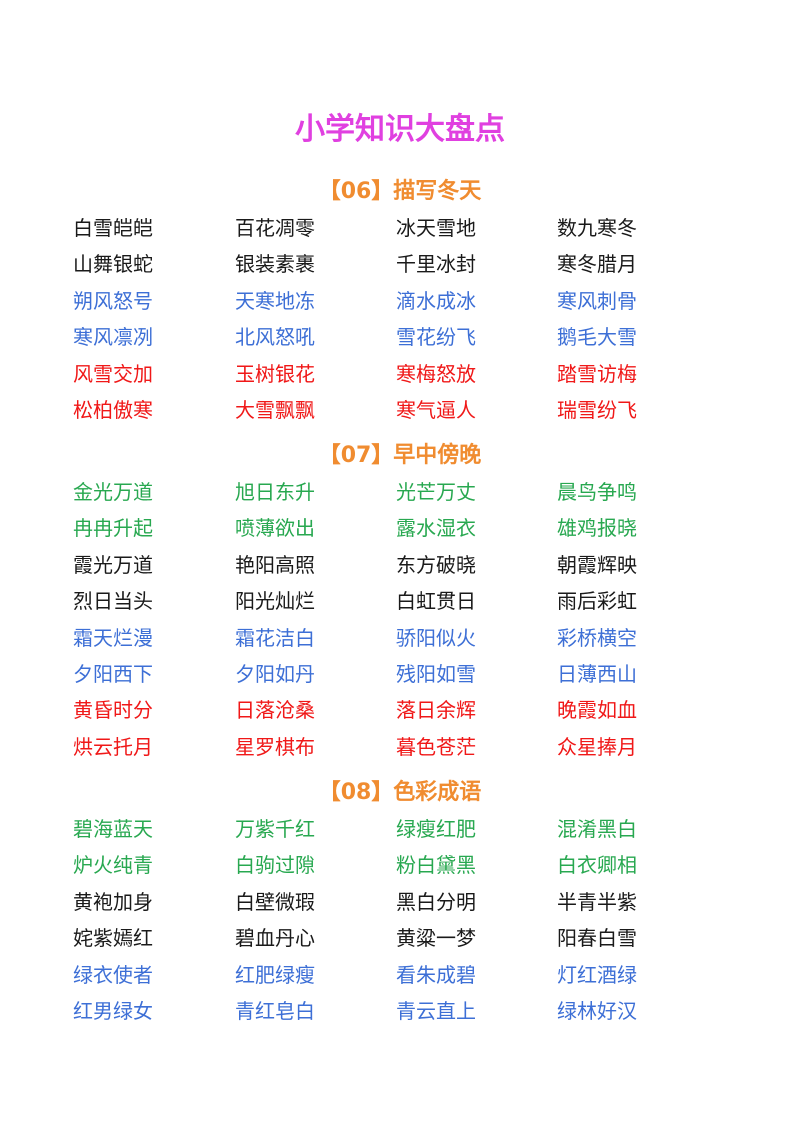 The width and height of the screenshot is (800, 1132). What do you see at coordinates (436, 373) in the screenshot?
I see `idiom-item: 寒梅怒放` at bounding box center [436, 373].